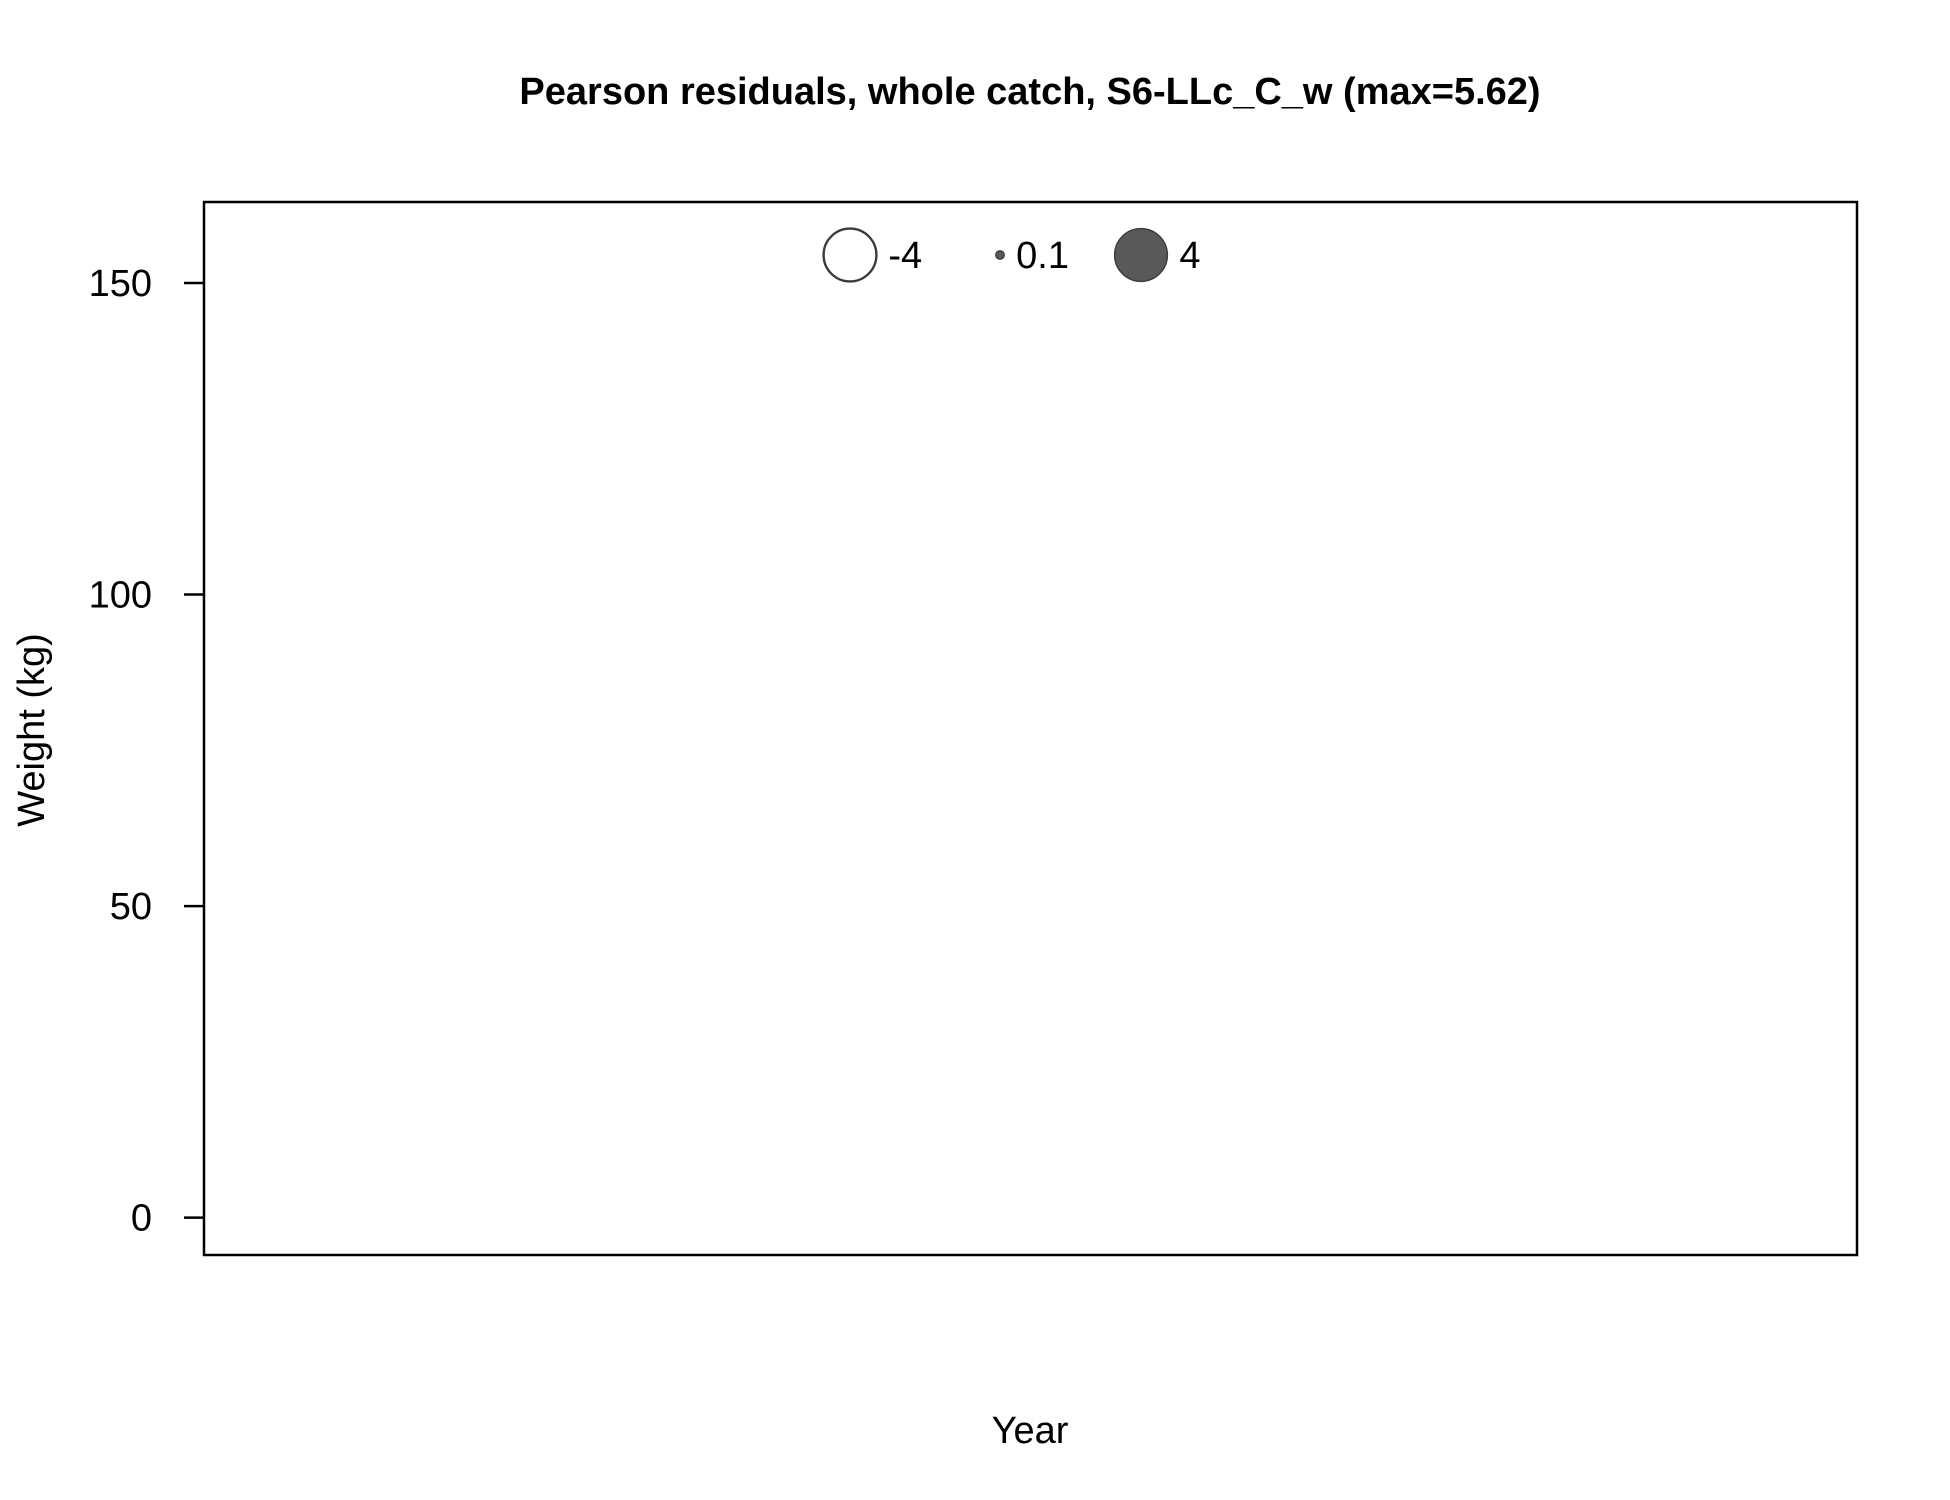 The width and height of the screenshot is (1950, 1500). Describe the element at coordinates (1189, 256) in the screenshot. I see `legend-label: 4` at that location.